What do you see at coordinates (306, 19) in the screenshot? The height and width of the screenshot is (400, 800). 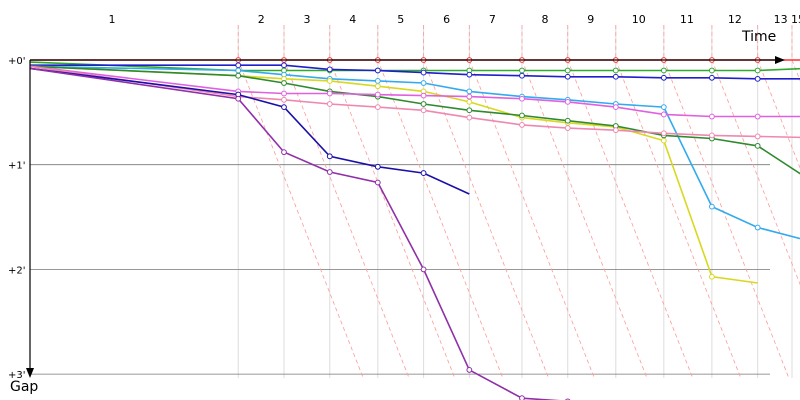 I see `lap-label: 3` at bounding box center [306, 19].